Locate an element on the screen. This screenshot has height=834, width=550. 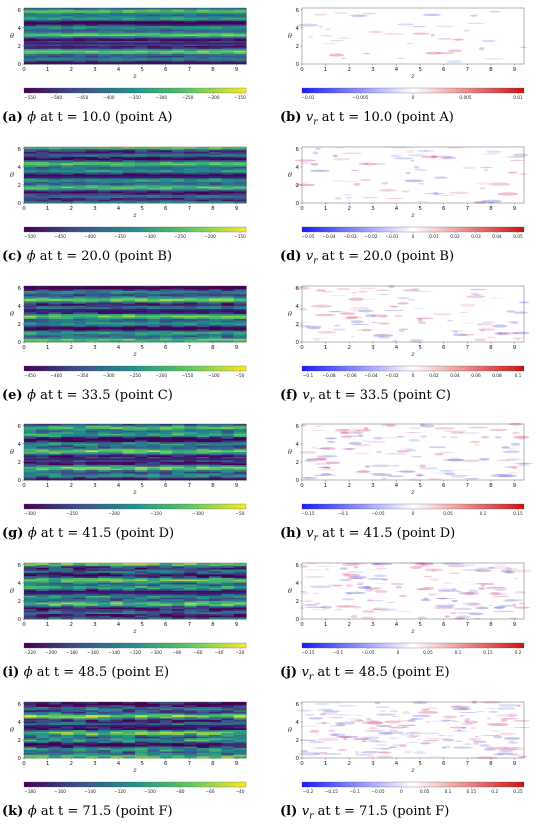
colorbar-tick-label: −250 is located at coordinates (180, 237).